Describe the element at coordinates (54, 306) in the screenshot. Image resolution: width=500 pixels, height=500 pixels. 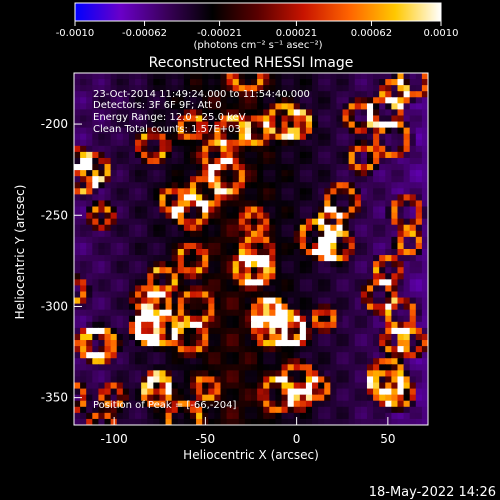
I see `y-tick-label: -300` at that location.